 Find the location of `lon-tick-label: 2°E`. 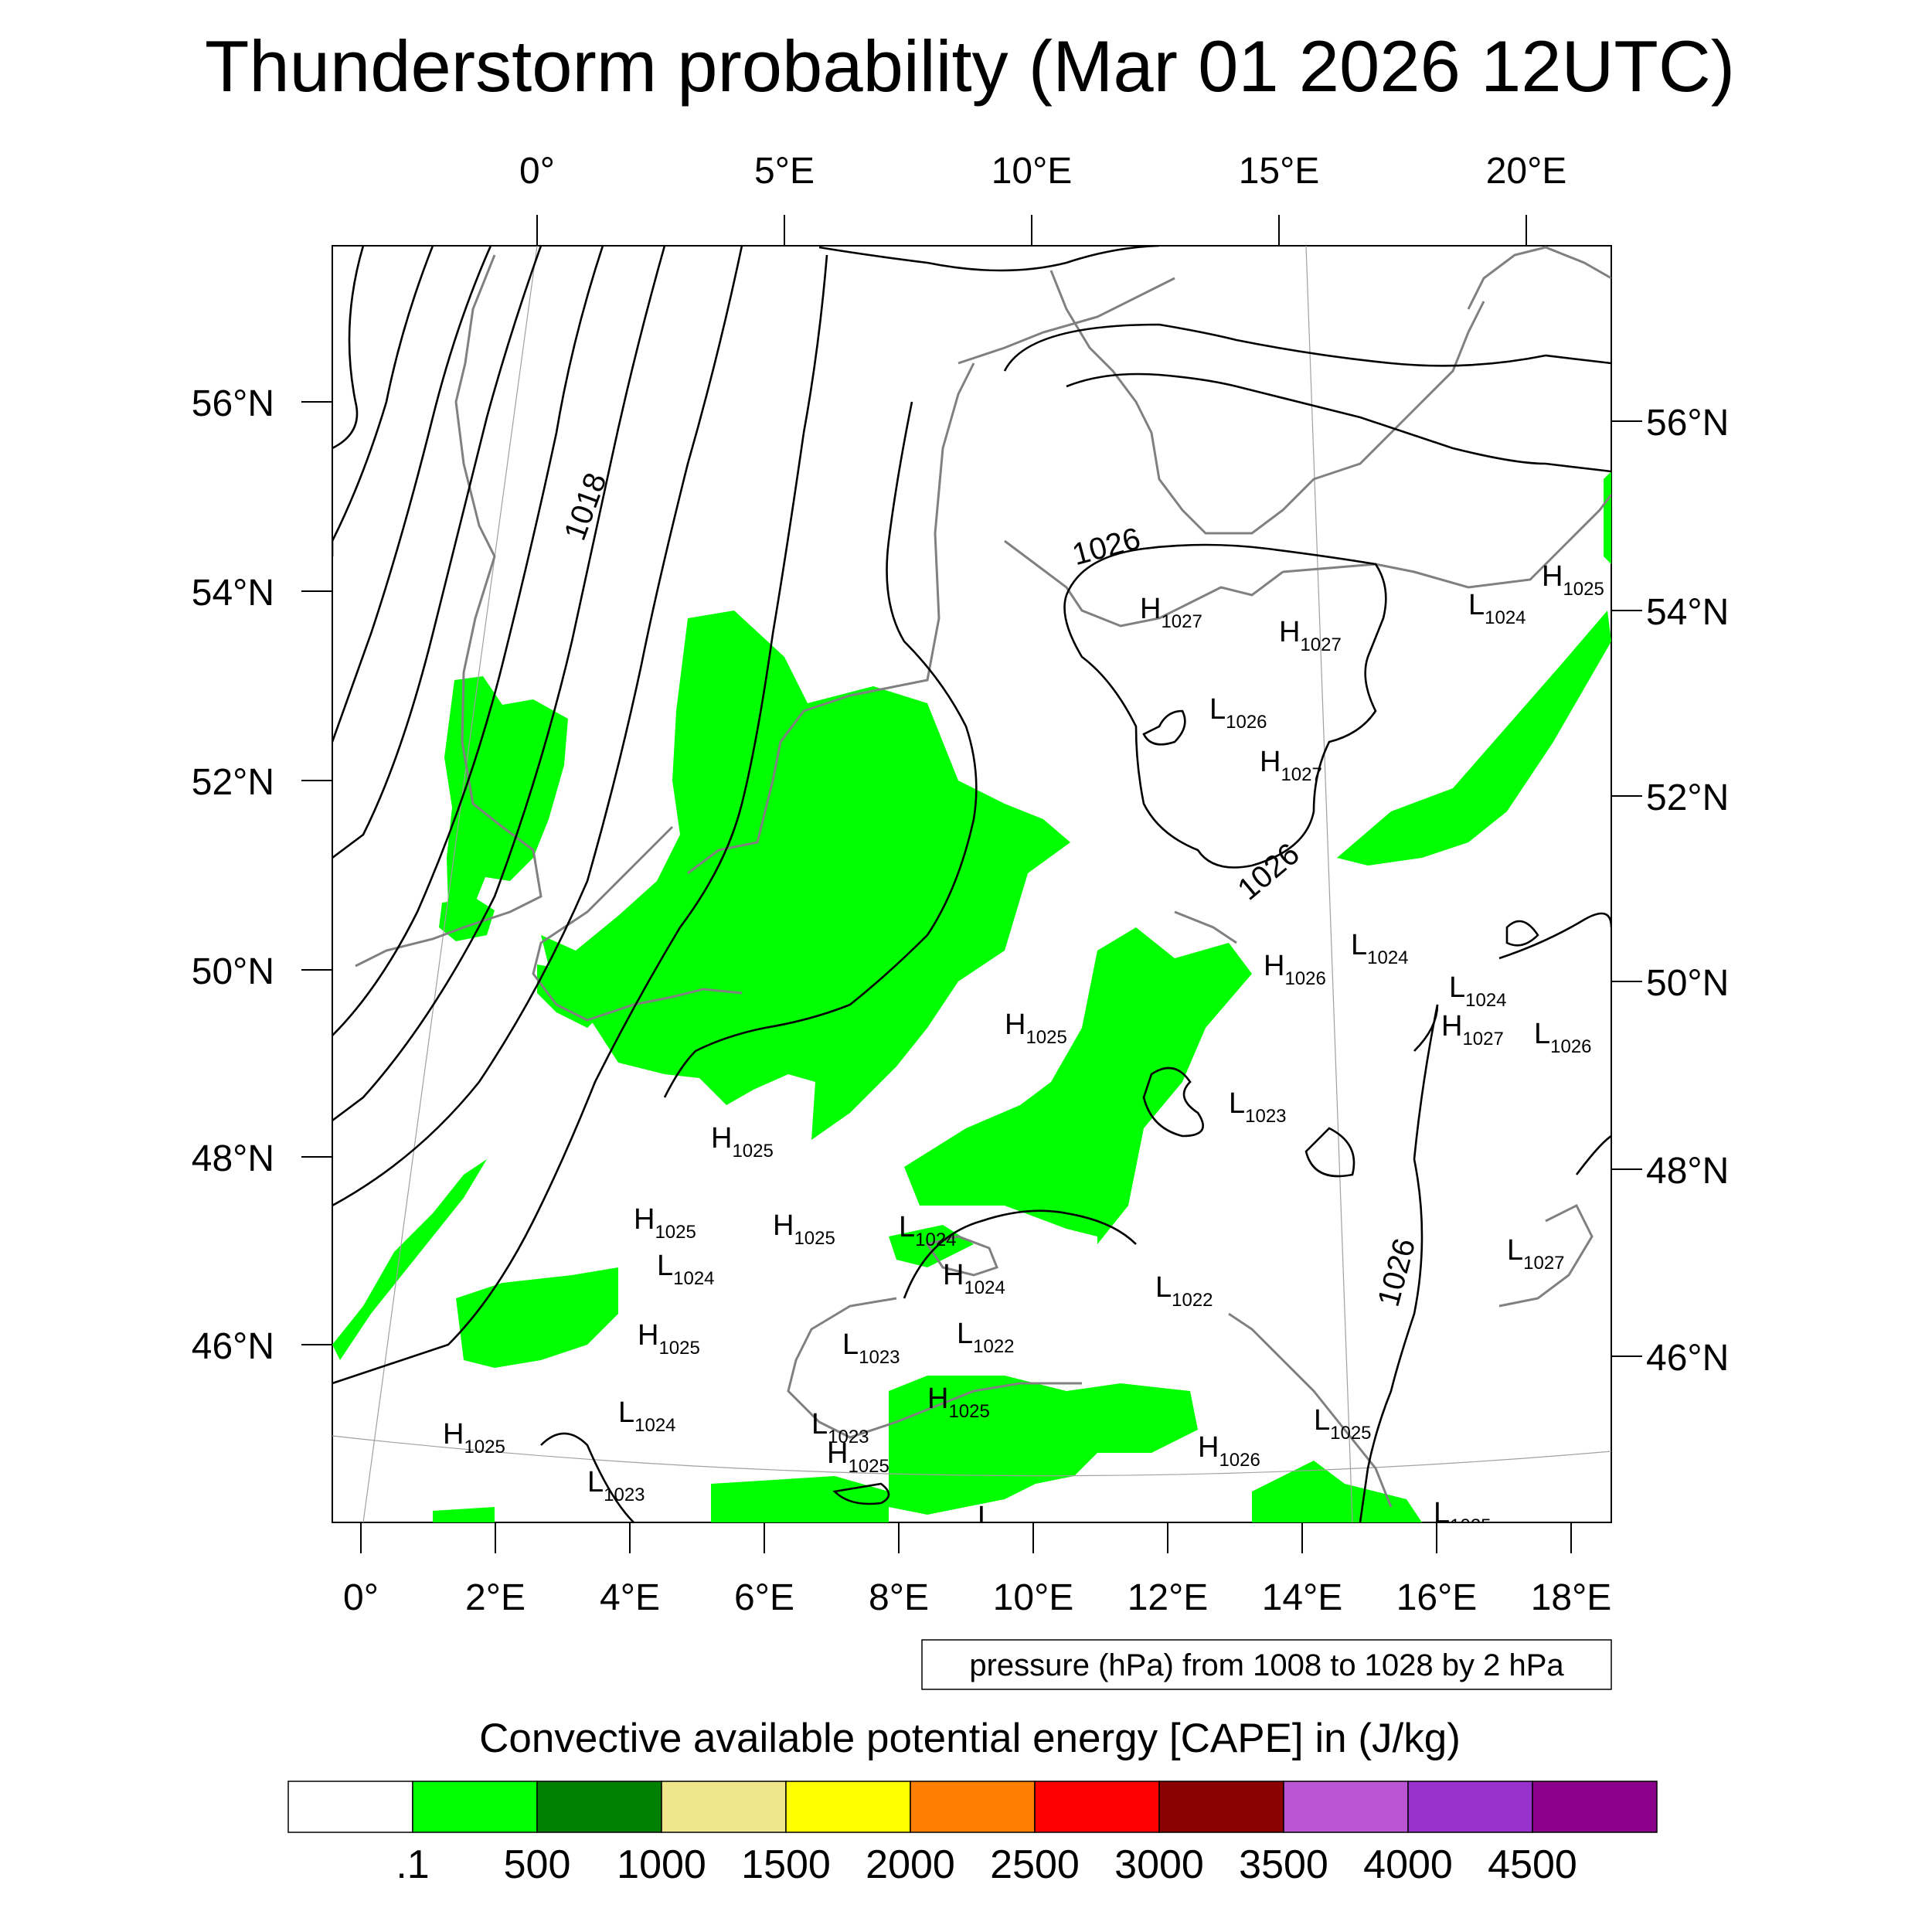

lon-tick-label: 2°E is located at coordinates (496, 1598).